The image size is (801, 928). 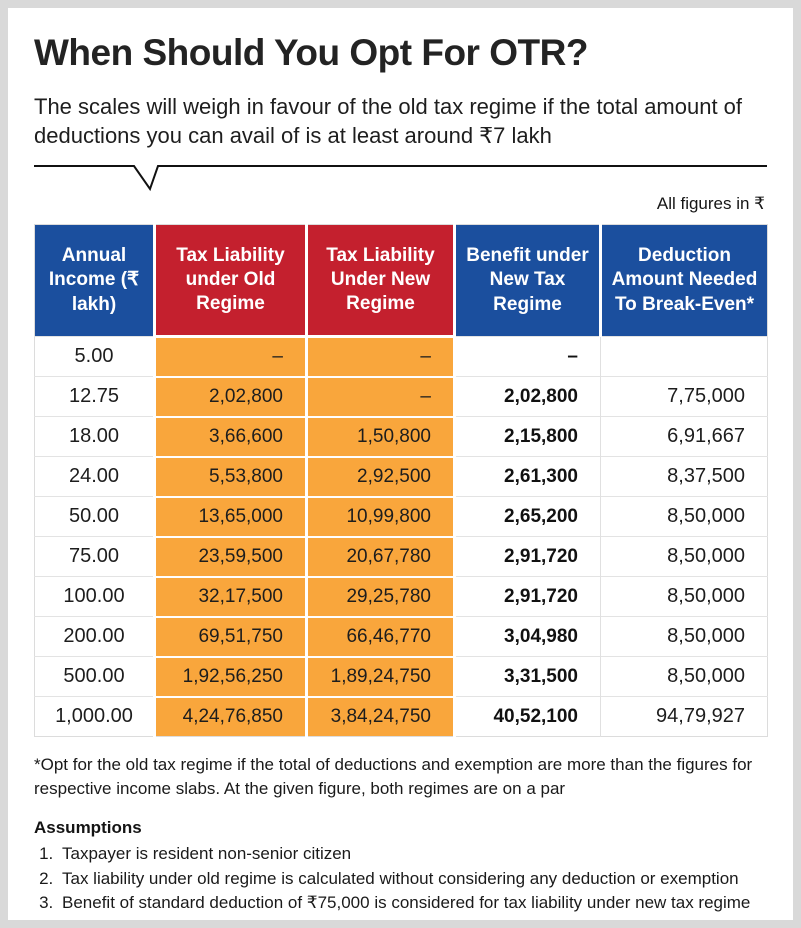 What do you see at coordinates (380, 636) in the screenshot?
I see `cell-new-regime-tax: 66,46,770` at bounding box center [380, 636].